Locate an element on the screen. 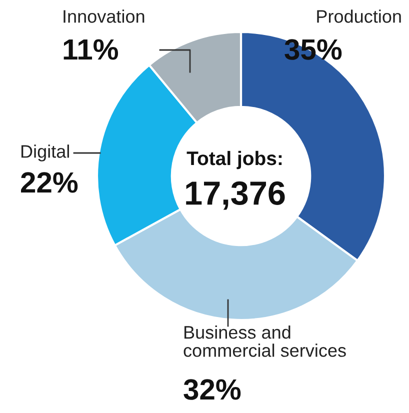 The image size is (409, 413). slice-label: Production is located at coordinates (359, 16).